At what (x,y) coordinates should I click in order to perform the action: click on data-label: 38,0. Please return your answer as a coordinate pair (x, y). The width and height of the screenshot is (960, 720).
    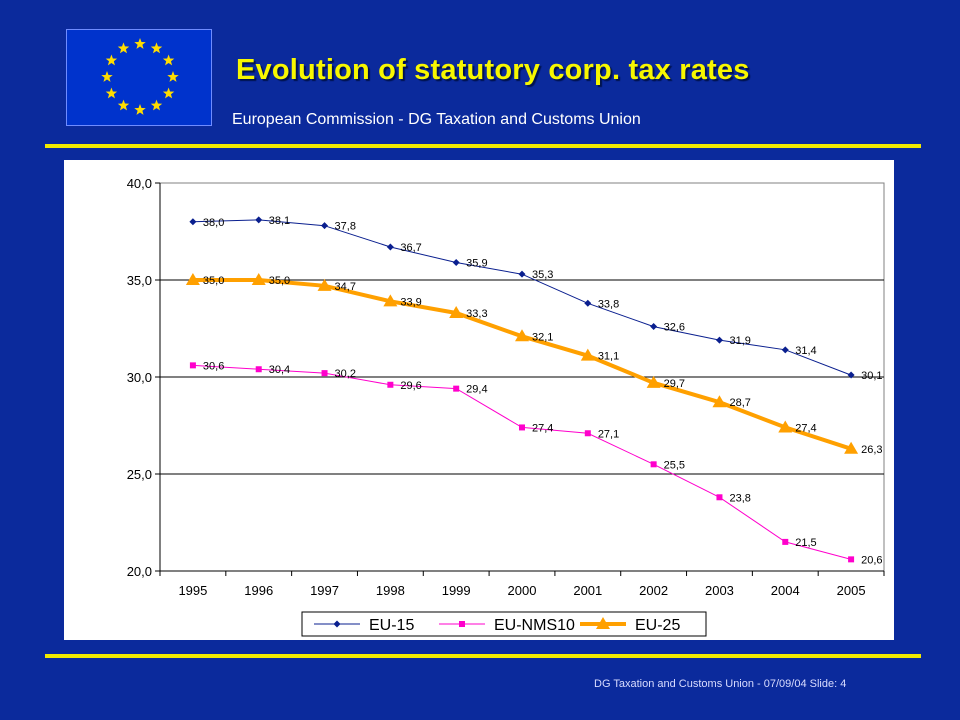
    Looking at the image, I should click on (213, 223).